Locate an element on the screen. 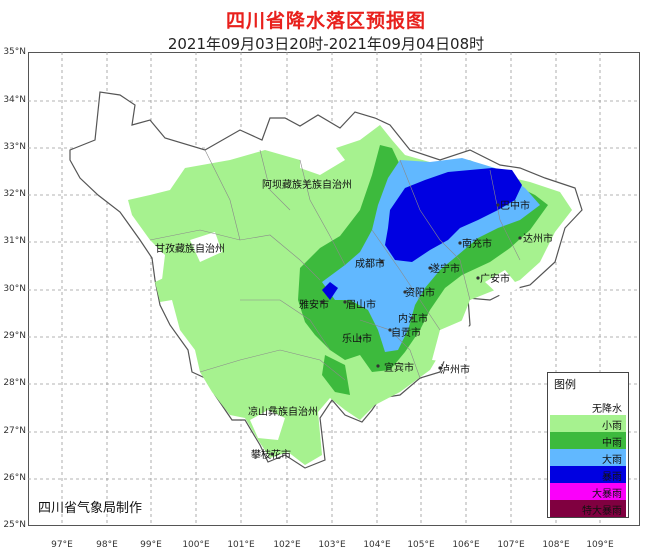 This screenshot has height=555, width=652. legend-item: 无降水 is located at coordinates (588, 406).